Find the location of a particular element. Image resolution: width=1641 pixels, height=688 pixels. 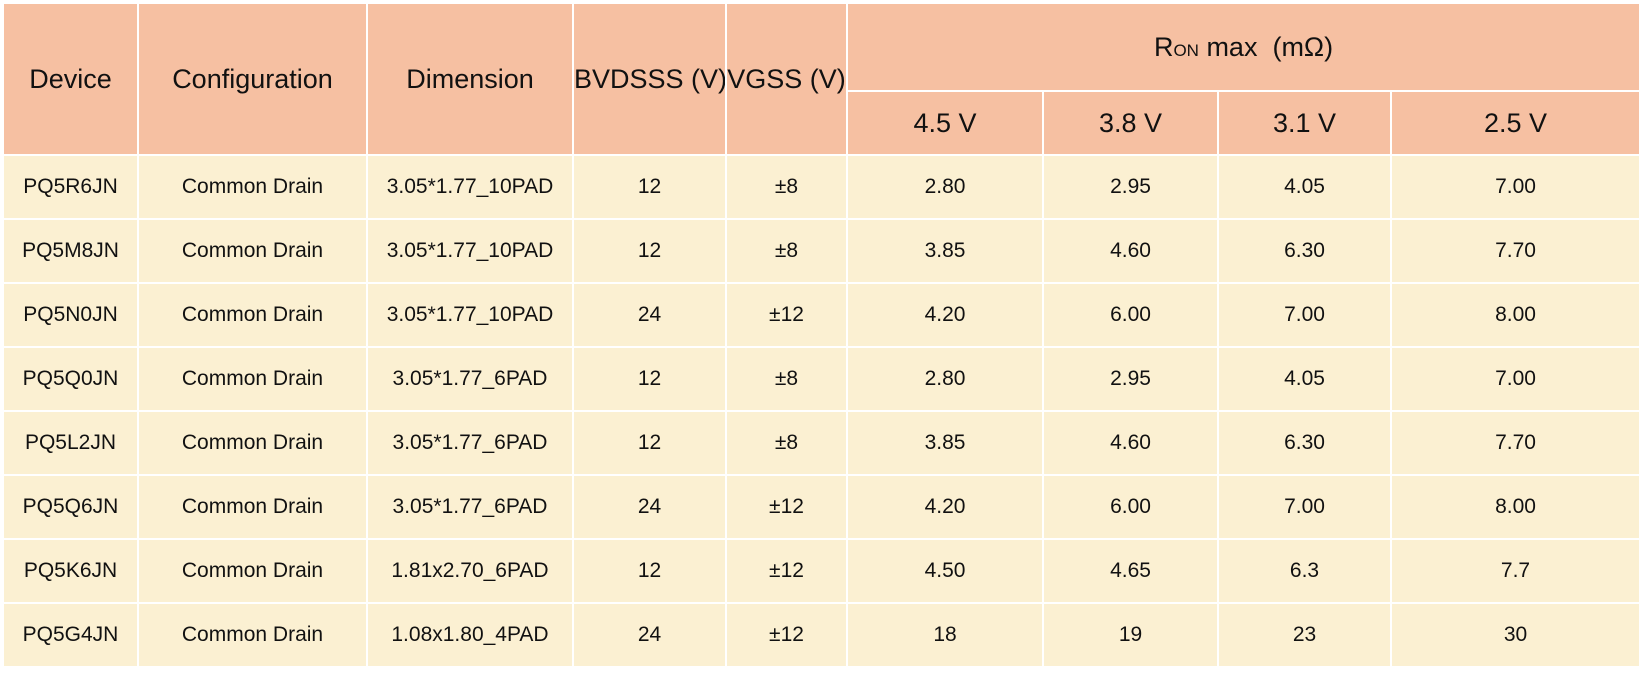

ron-unit: max (mΩ) is located at coordinates (1266, 46).